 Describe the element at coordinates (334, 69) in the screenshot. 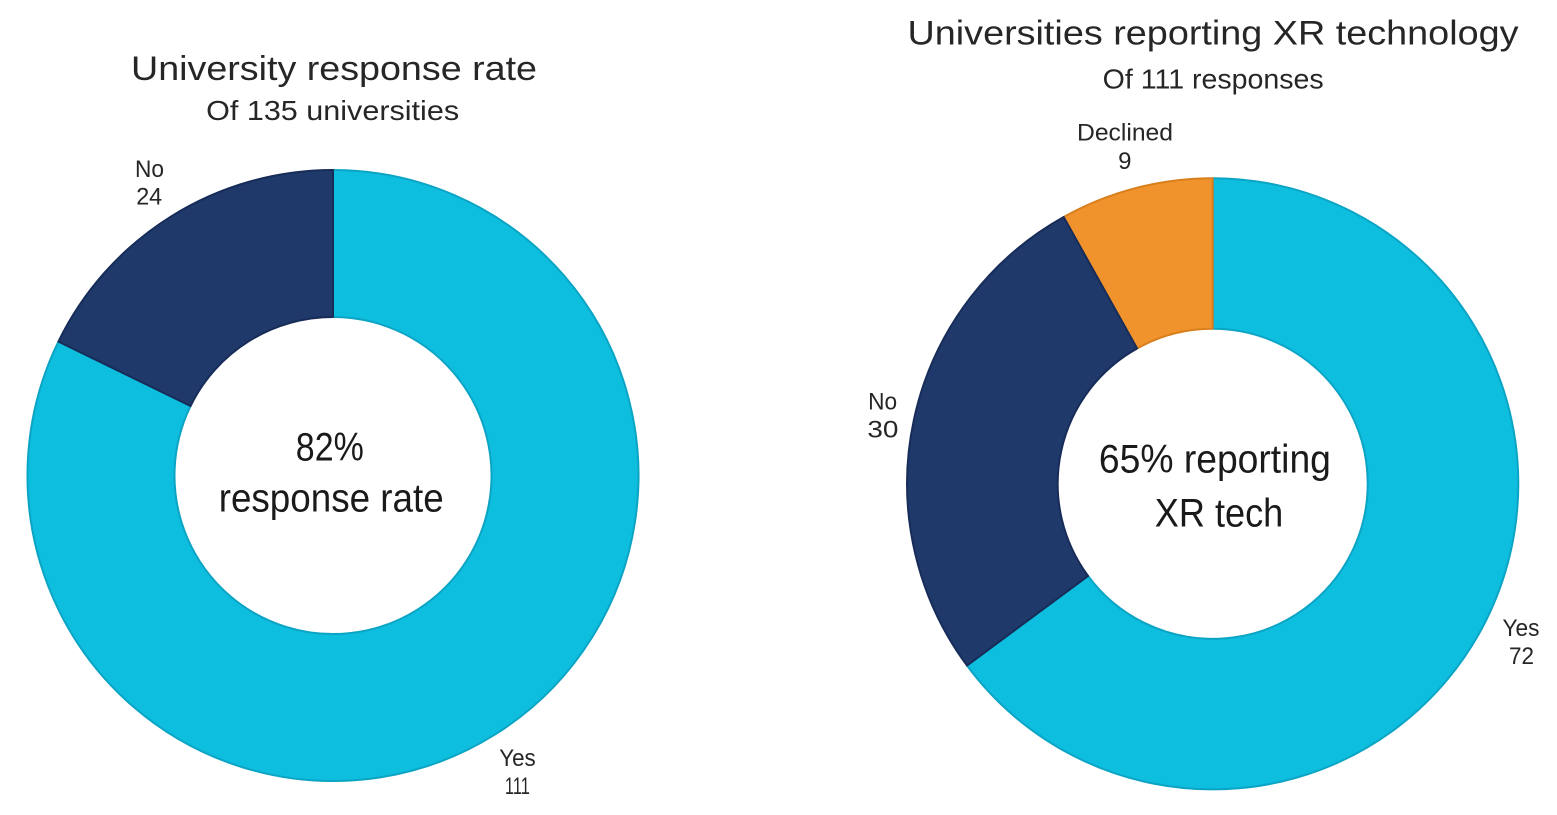

I see `svg-text: University response rate` at that location.